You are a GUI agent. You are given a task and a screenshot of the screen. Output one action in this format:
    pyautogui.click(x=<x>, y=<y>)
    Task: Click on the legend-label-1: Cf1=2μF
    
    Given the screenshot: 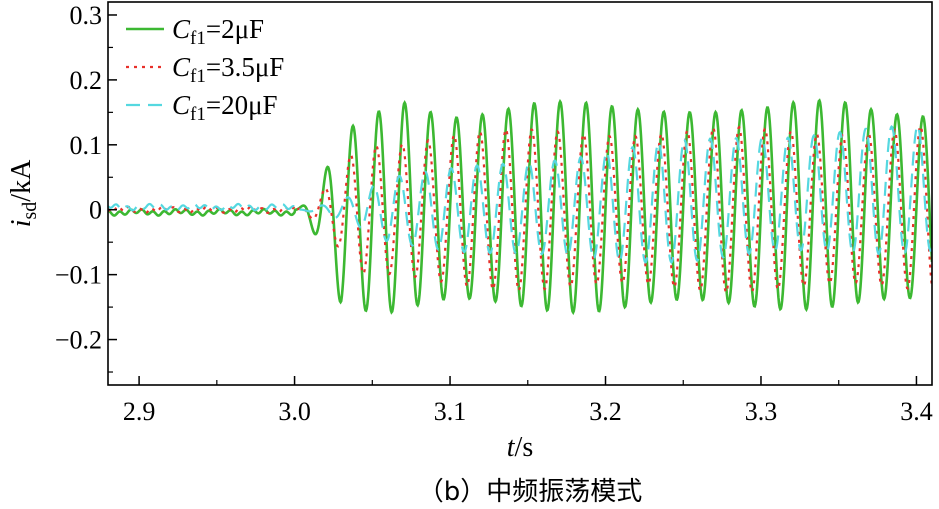 What is the action you would take?
    pyautogui.click(x=218, y=31)
    